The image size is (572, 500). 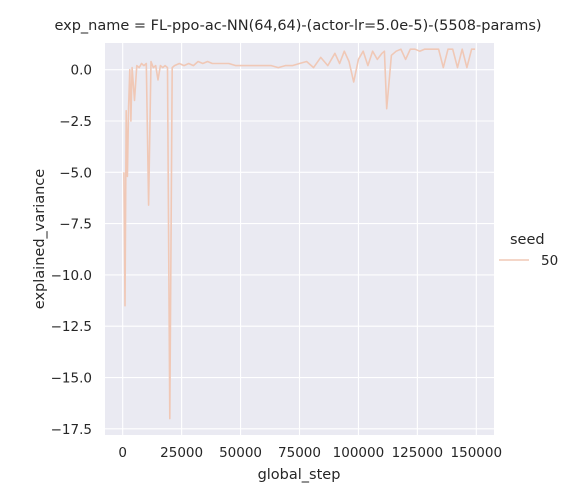 What do you see at coordinates (359, 453) in the screenshot?
I see `x-tick-label: 100000` at bounding box center [359, 453].